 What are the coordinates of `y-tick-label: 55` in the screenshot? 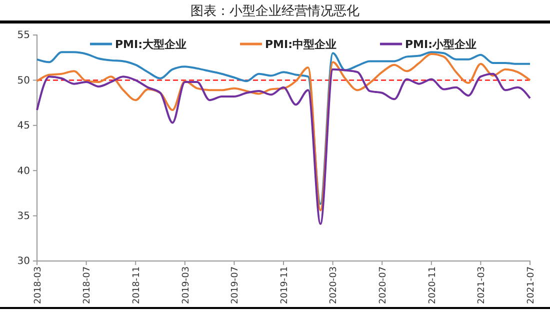 It's located at (23, 36).